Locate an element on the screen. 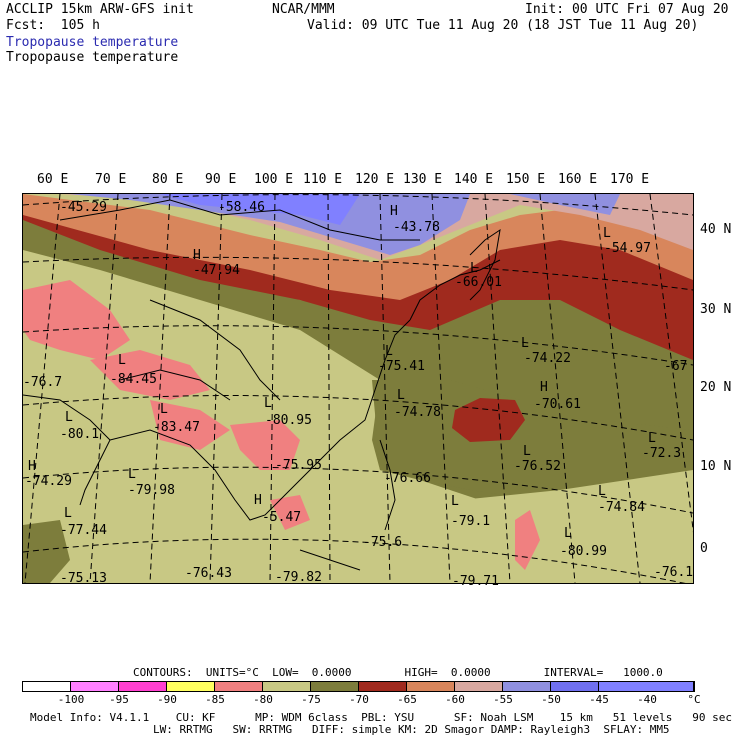 The image size is (740, 740). field-title-blue: Tropopause temperature is located at coordinates (92, 42).